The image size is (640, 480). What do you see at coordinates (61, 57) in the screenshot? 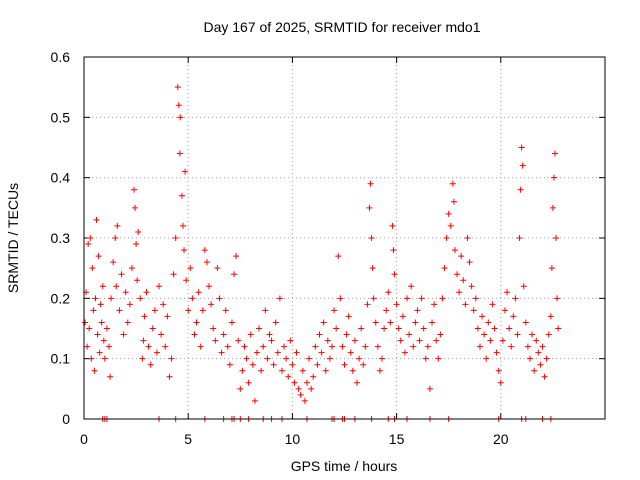
I see `y-tick-label: 0.6` at bounding box center [61, 57].